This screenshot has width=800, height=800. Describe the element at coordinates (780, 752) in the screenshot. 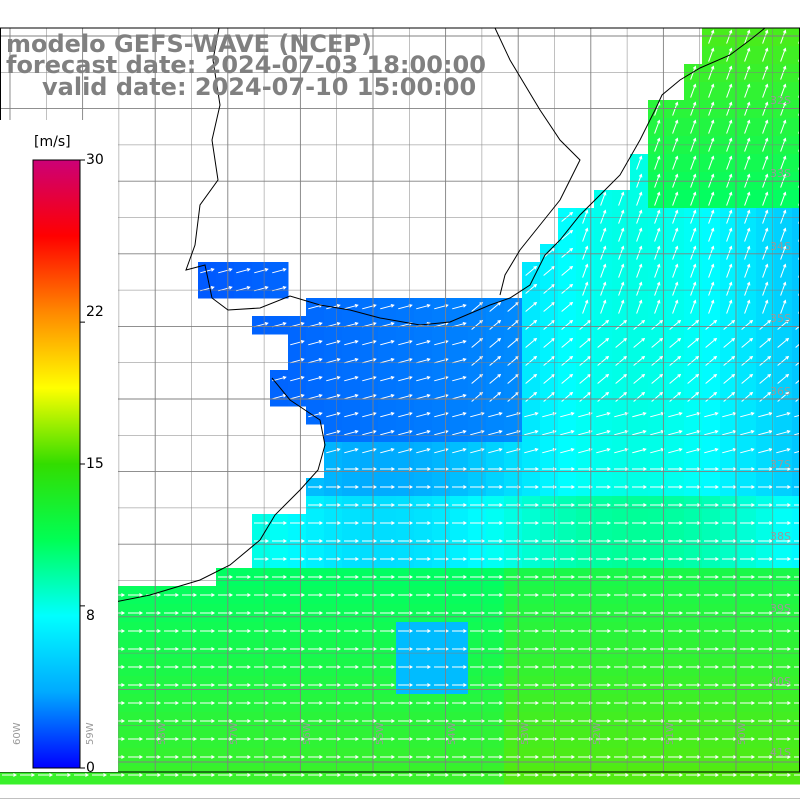

I see `lat-label-41s: 41S` at that location.